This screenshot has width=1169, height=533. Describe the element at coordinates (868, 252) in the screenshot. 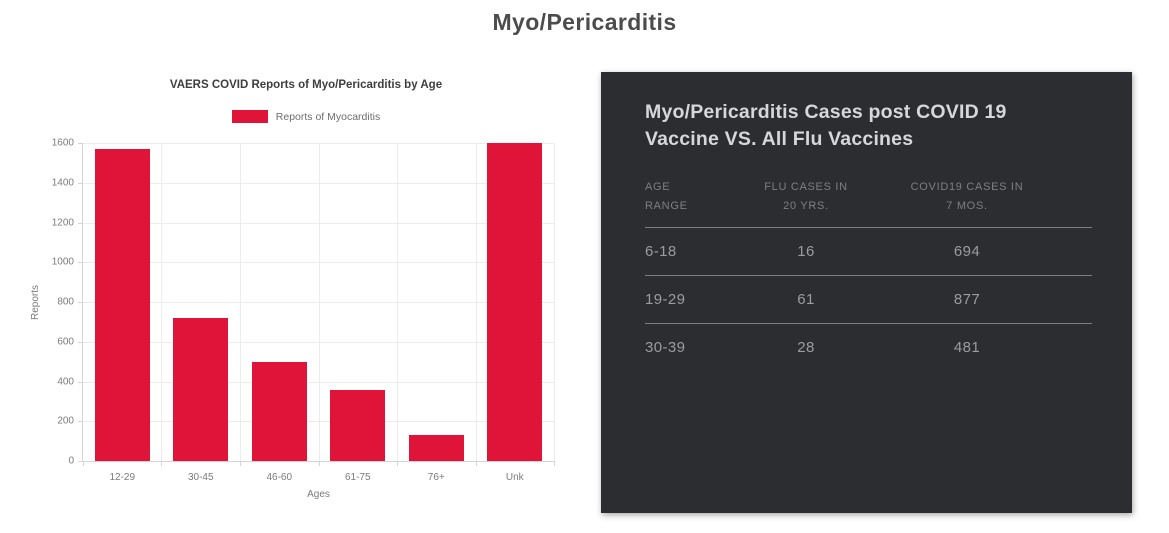

I see `table-row: 6-18 16 694` at that location.